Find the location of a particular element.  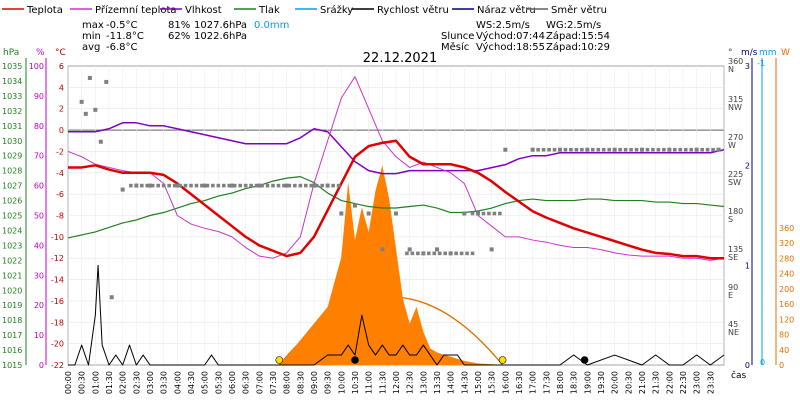

legend-label: Srážky is located at coordinates (336, 10).